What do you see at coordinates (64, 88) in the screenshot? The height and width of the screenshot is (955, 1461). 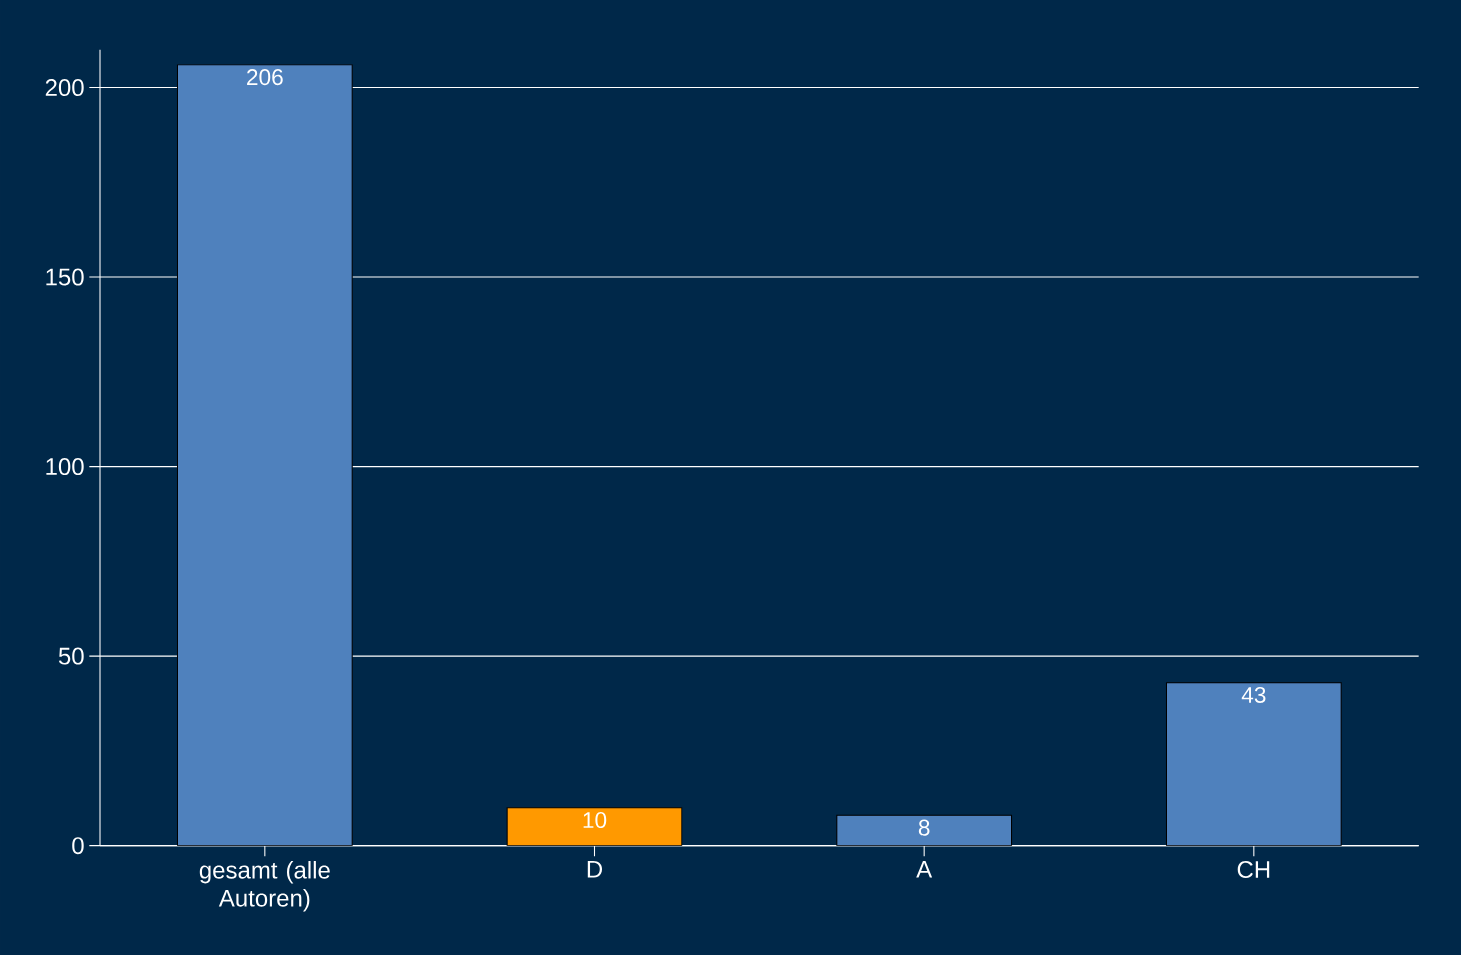 I see `y-tick-label: 200` at bounding box center [64, 88].